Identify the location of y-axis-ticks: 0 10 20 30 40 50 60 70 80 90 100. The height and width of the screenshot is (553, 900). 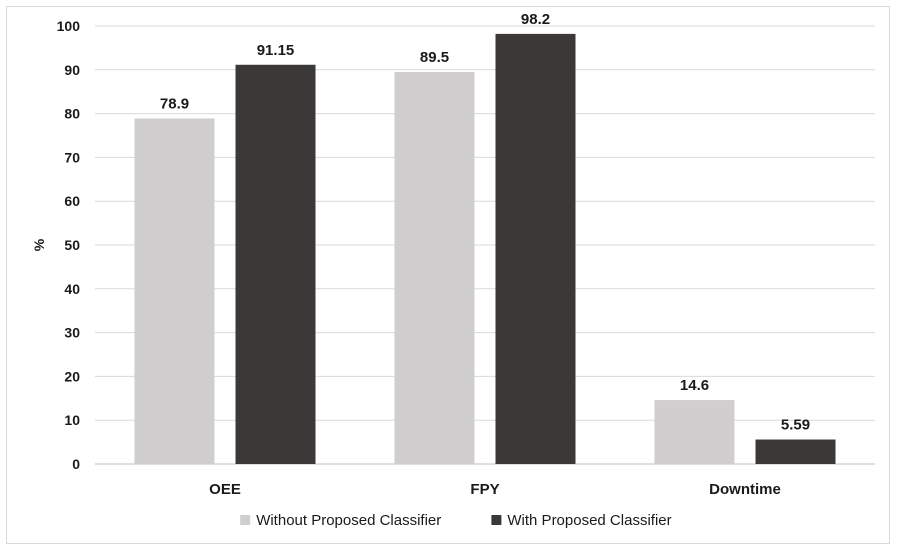
(69, 245).